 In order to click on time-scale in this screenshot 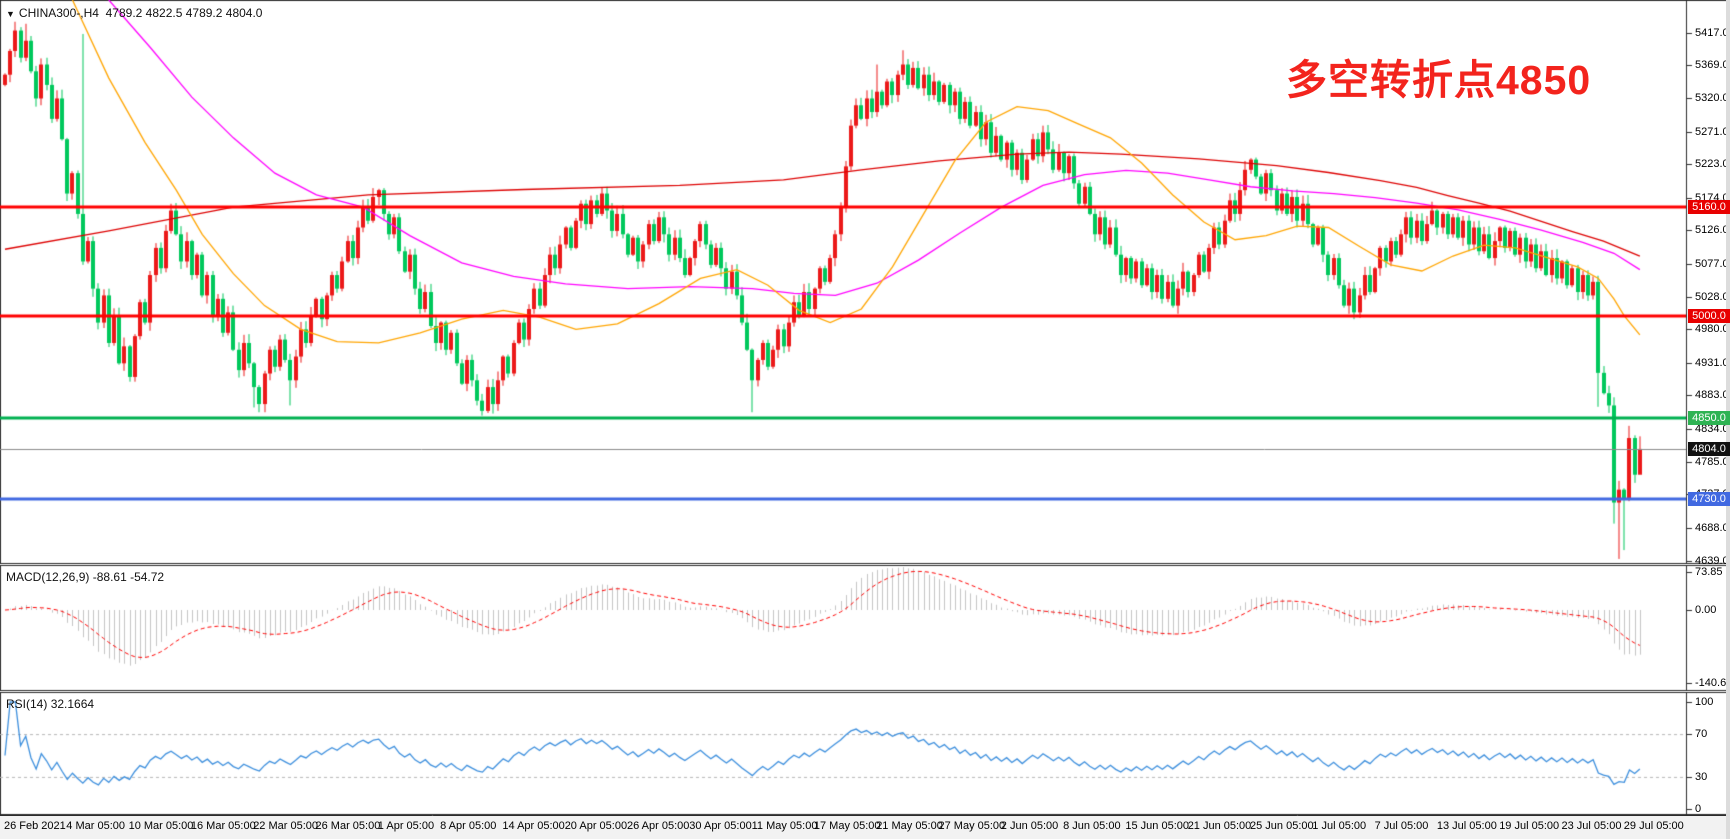, I will do `click(865, 827)`.